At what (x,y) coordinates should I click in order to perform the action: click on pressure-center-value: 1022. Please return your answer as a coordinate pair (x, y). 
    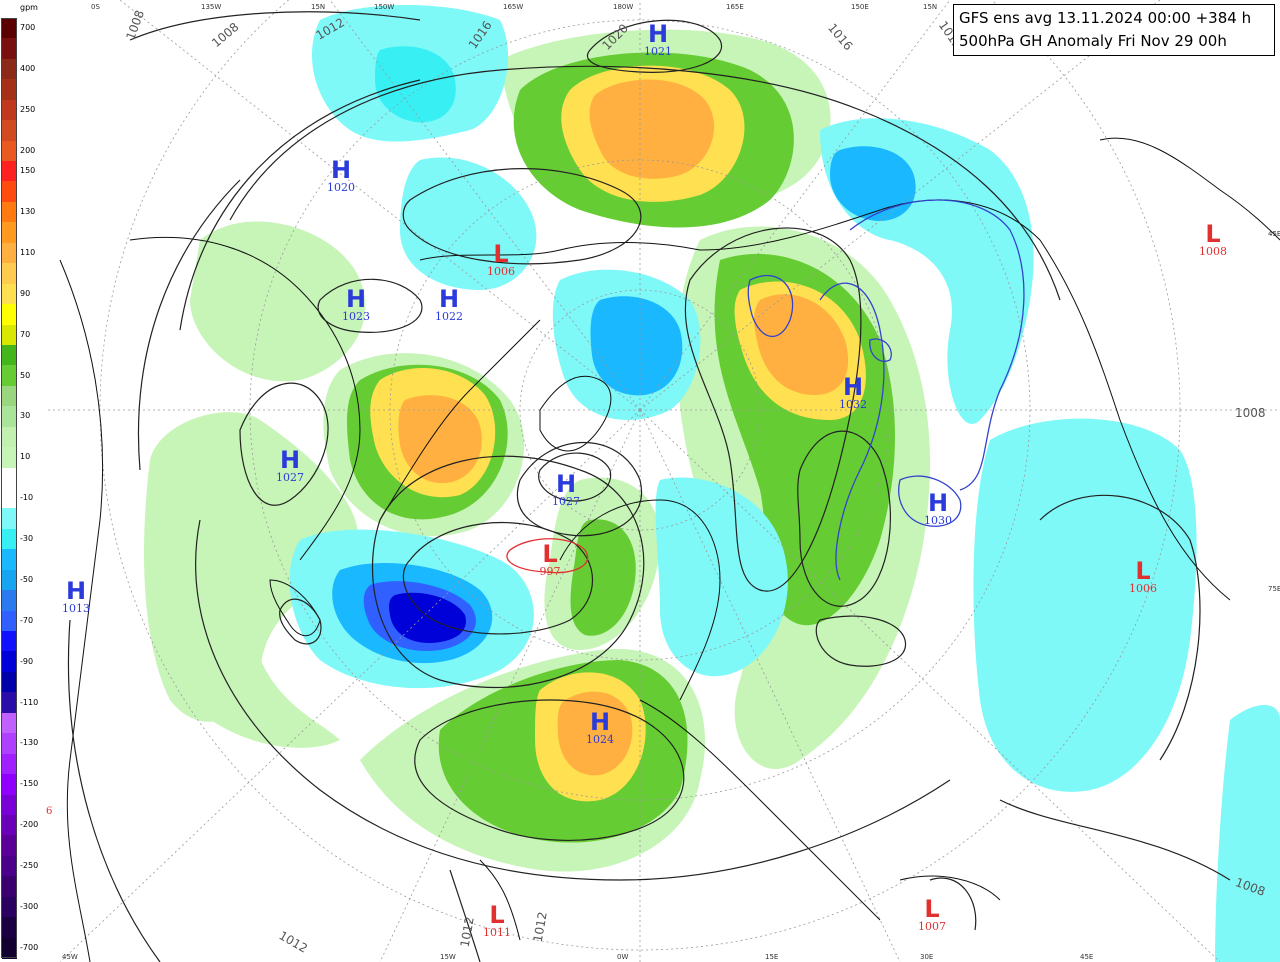
    Looking at the image, I should click on (449, 316).